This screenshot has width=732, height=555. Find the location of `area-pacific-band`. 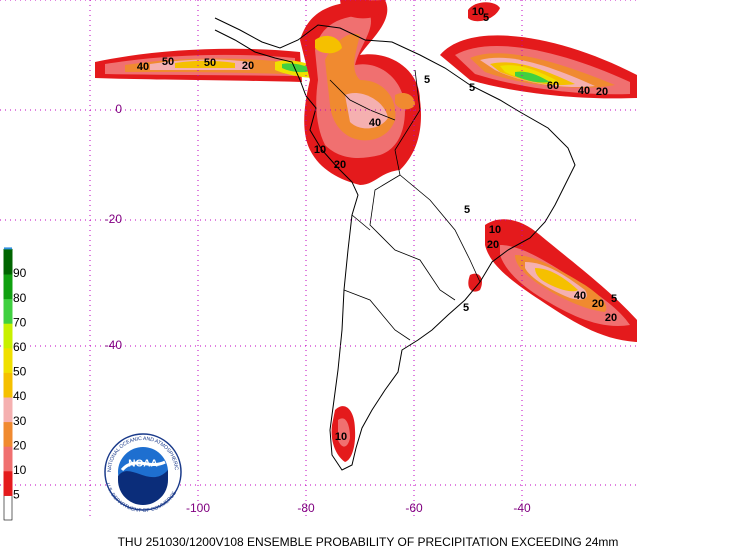

area-pacific-band is located at coordinates (206, 65).